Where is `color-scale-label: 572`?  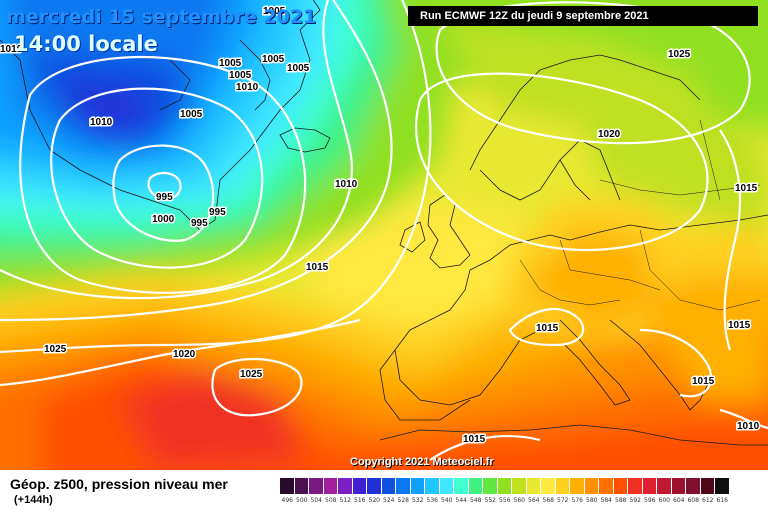
color-scale-label: 572 is located at coordinates (563, 500).